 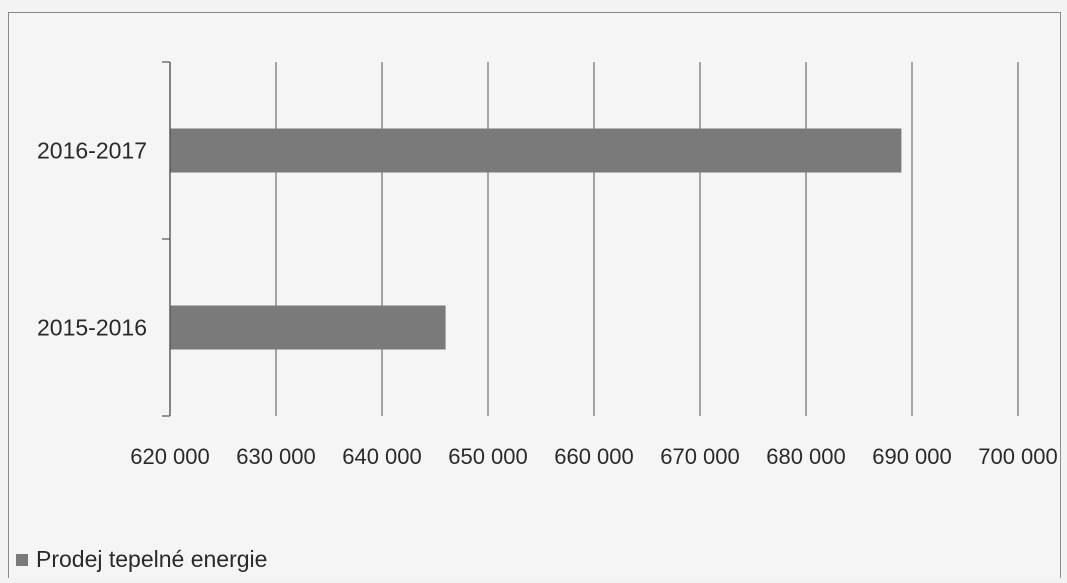 I want to click on x-tick-label: 690 000, so click(x=912, y=456).